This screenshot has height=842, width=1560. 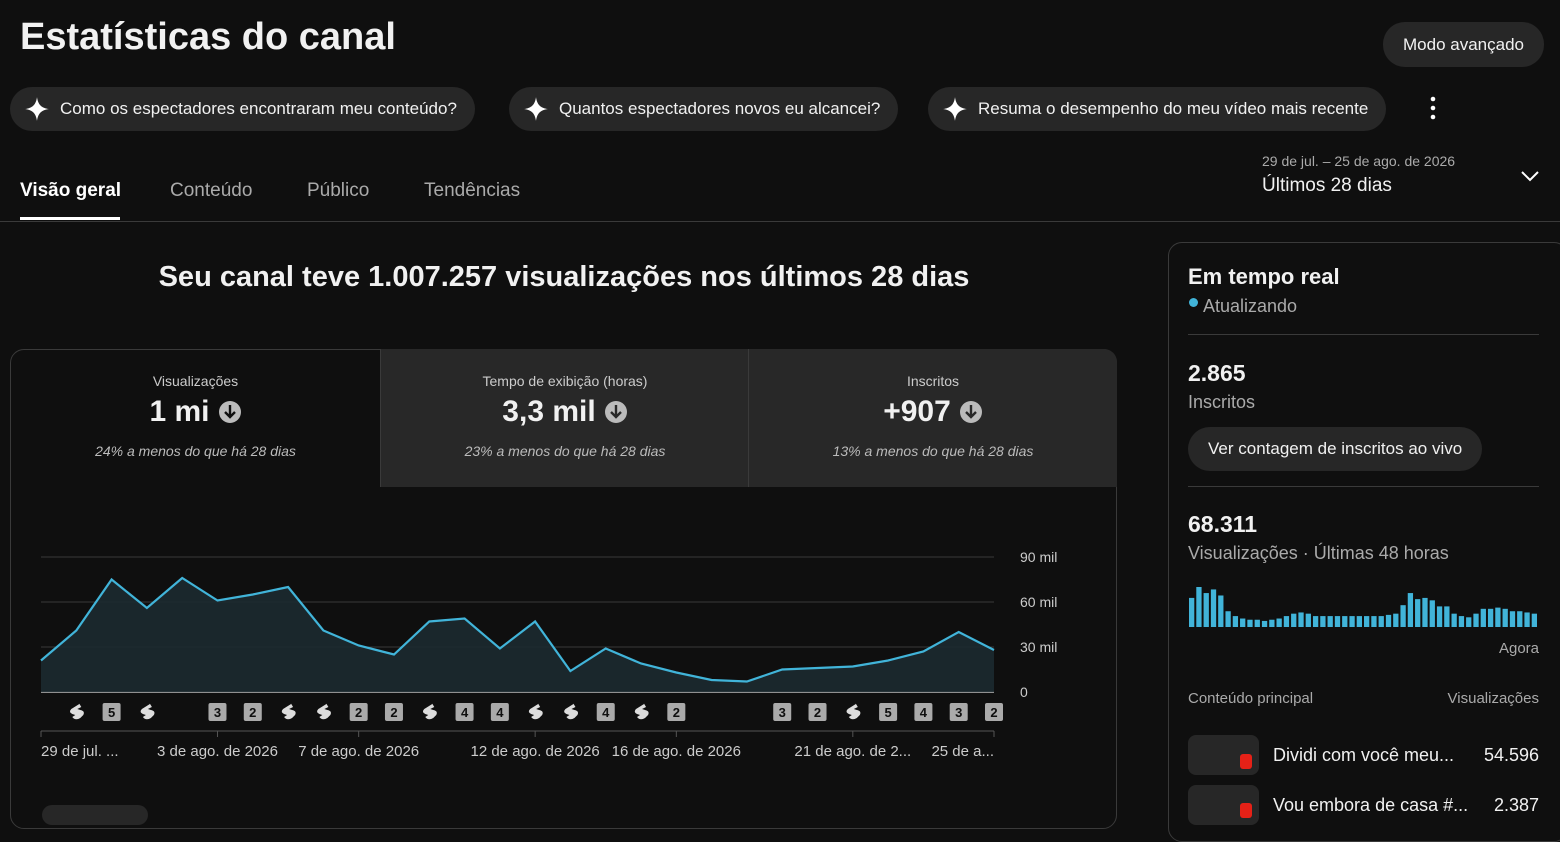 What do you see at coordinates (1519, 648) in the screenshot?
I see `x-axis-label: Agora` at bounding box center [1519, 648].